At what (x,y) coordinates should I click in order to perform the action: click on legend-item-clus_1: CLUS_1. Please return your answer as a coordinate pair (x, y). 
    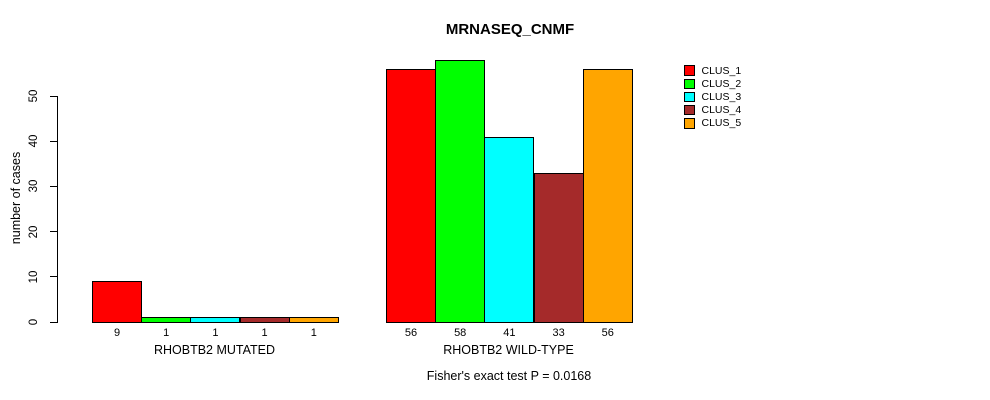
    Looking at the image, I should click on (712, 70).